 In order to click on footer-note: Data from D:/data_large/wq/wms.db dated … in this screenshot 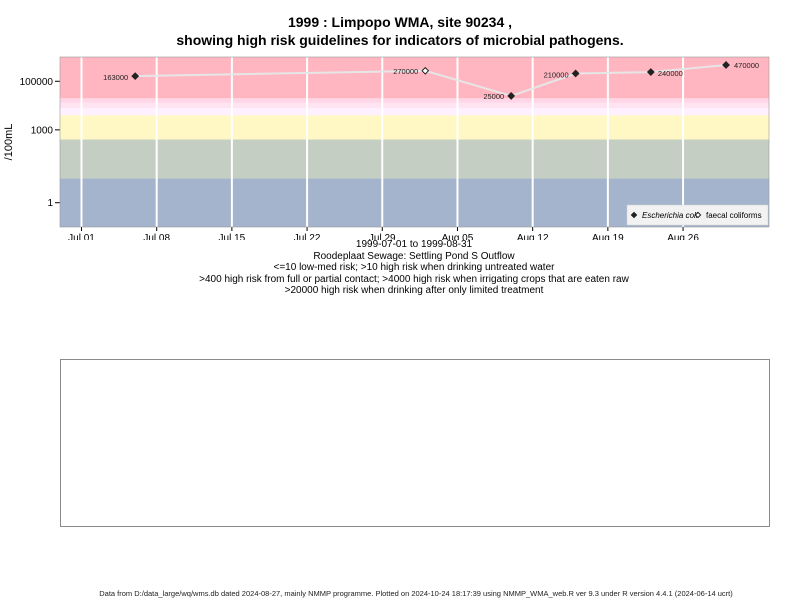, I will do `click(416, 593)`.